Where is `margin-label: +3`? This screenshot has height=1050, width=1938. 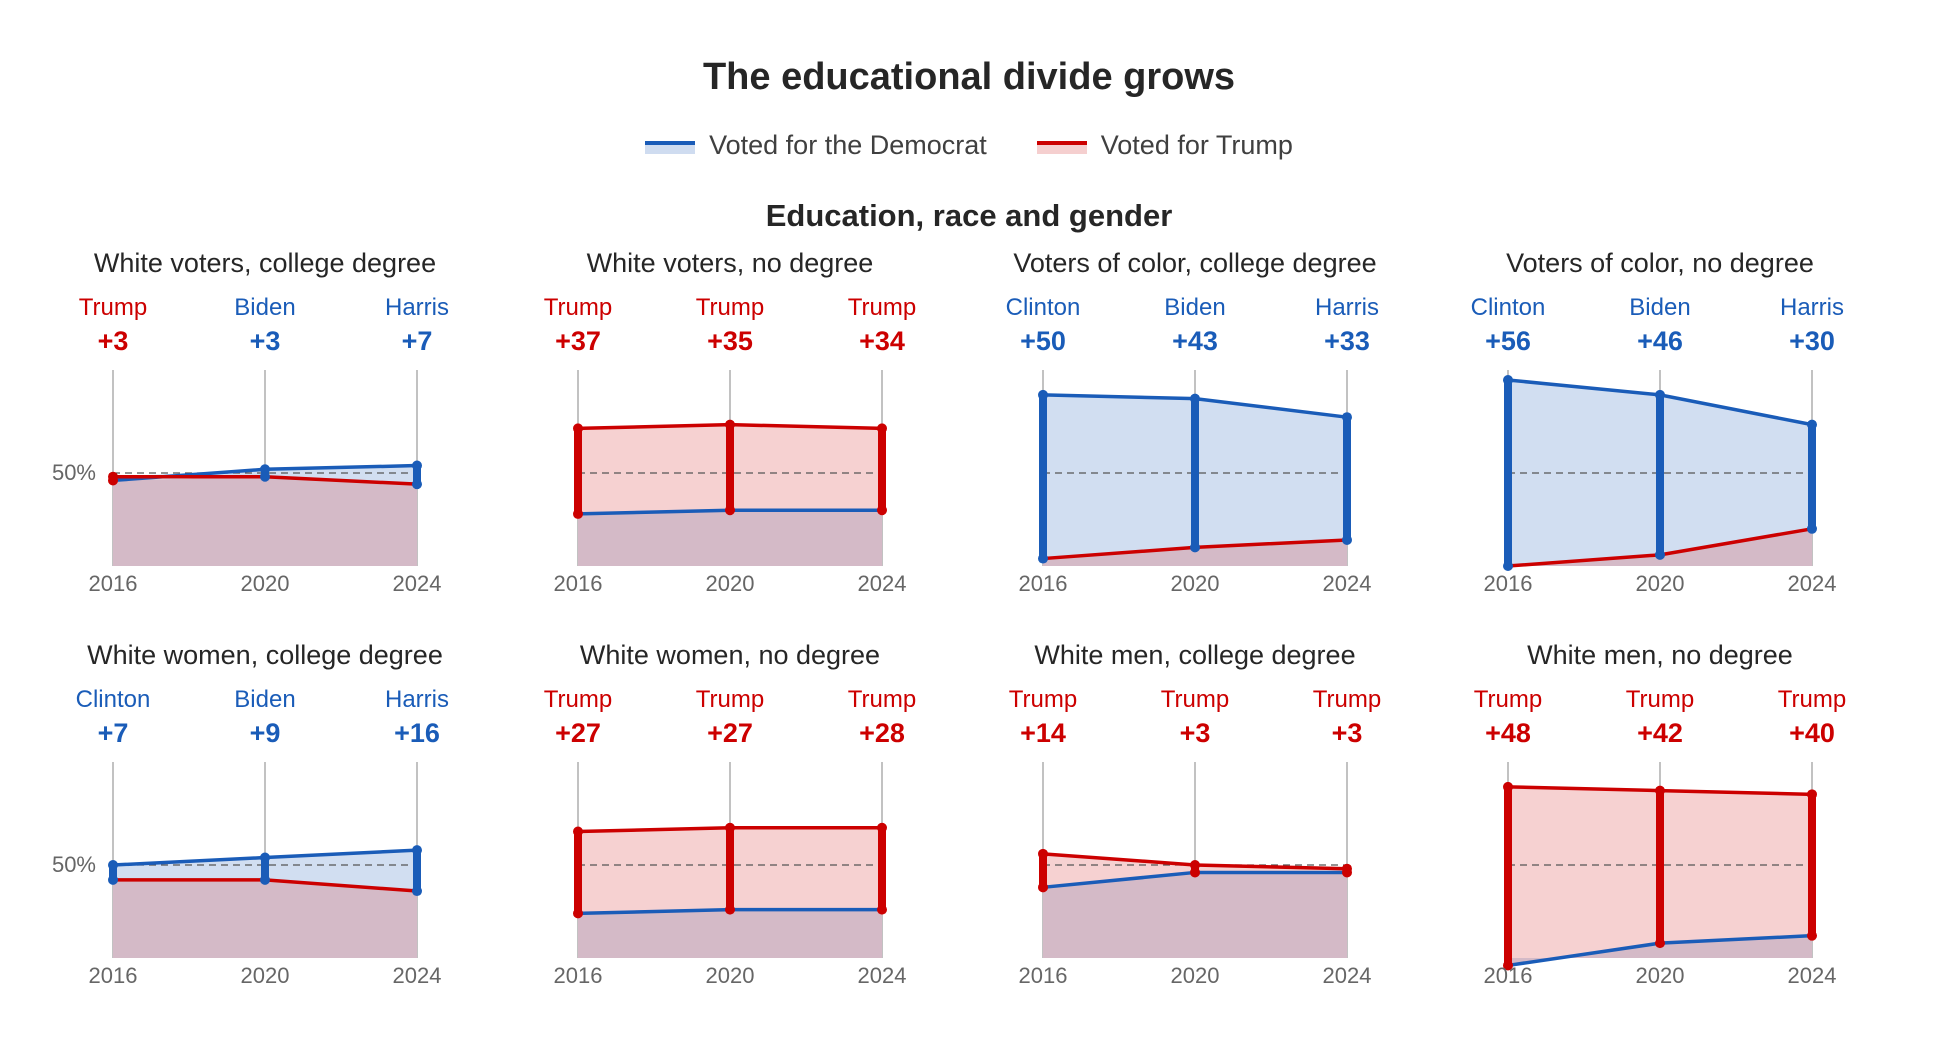
margin-label: +3 is located at coordinates (1347, 733).